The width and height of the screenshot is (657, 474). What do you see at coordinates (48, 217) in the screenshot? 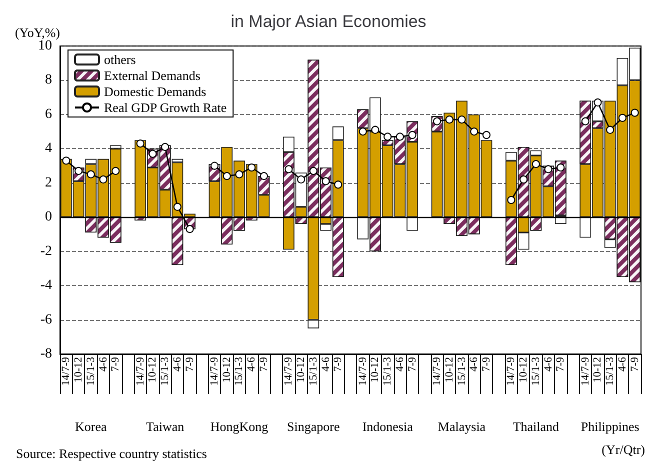
I see `y-tick-label: 0` at bounding box center [48, 217].